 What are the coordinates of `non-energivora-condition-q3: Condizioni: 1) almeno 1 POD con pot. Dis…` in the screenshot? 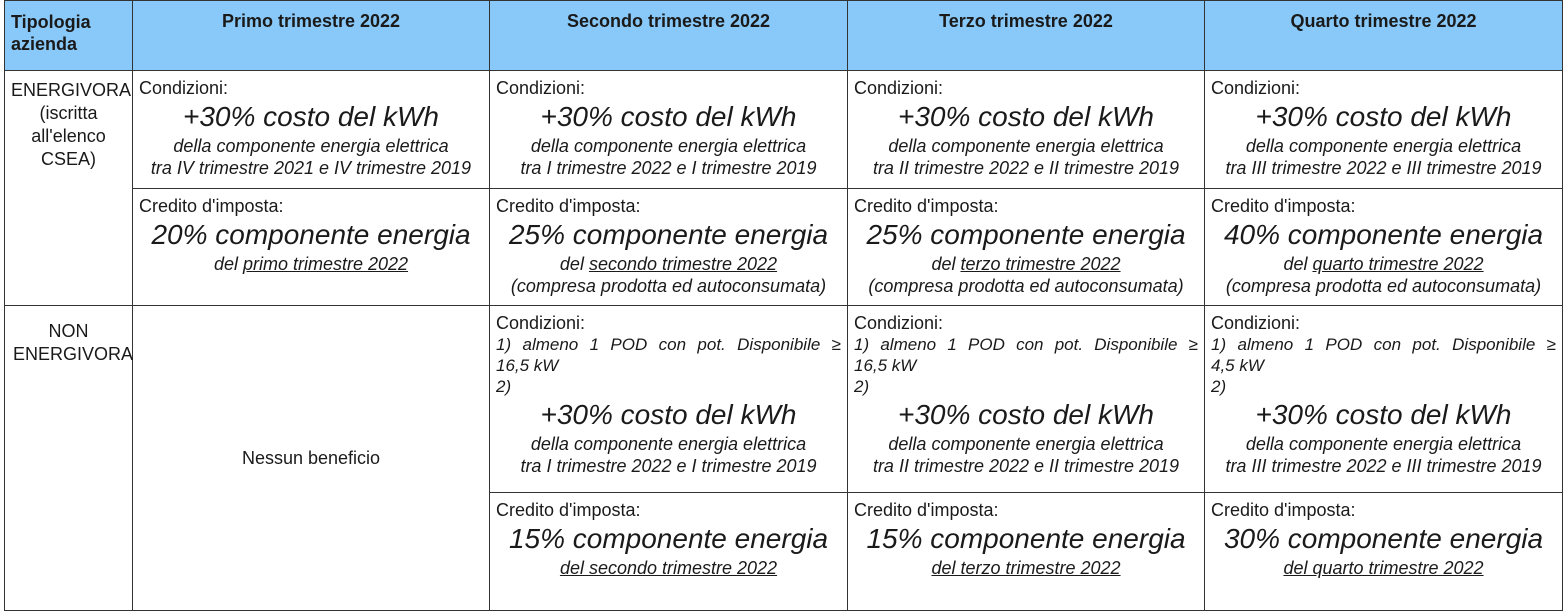 It's located at (1026, 399).